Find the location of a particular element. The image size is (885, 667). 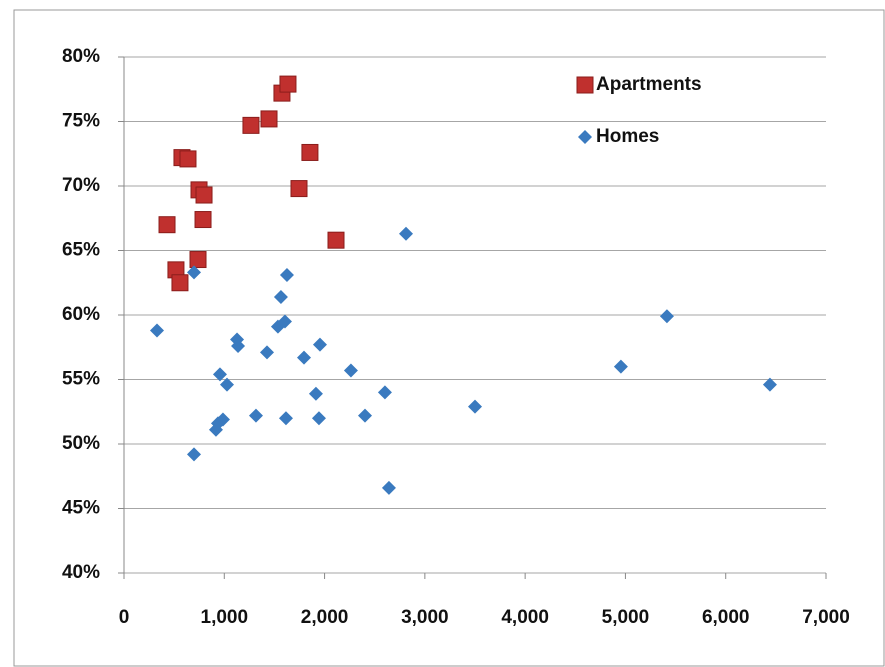

y-tick-label: 55% is located at coordinates (81, 379).